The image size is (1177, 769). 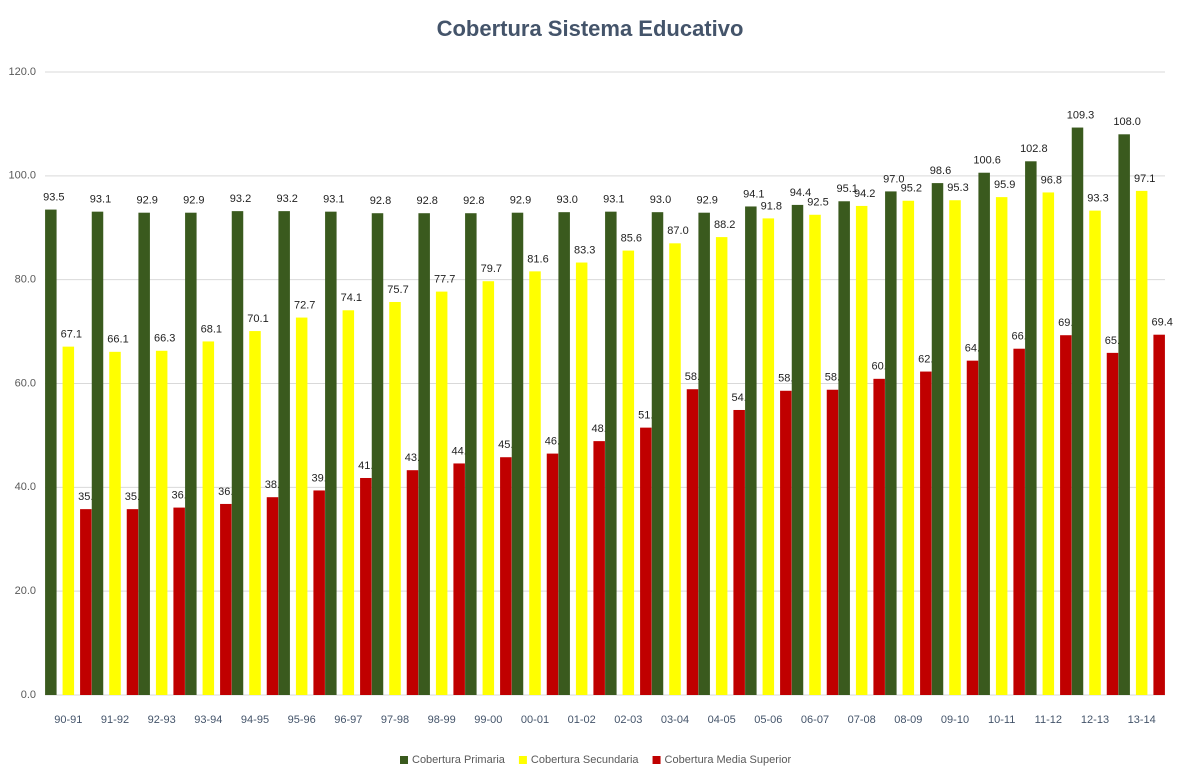 I want to click on x-tick-label: 91-92, so click(x=115, y=720).